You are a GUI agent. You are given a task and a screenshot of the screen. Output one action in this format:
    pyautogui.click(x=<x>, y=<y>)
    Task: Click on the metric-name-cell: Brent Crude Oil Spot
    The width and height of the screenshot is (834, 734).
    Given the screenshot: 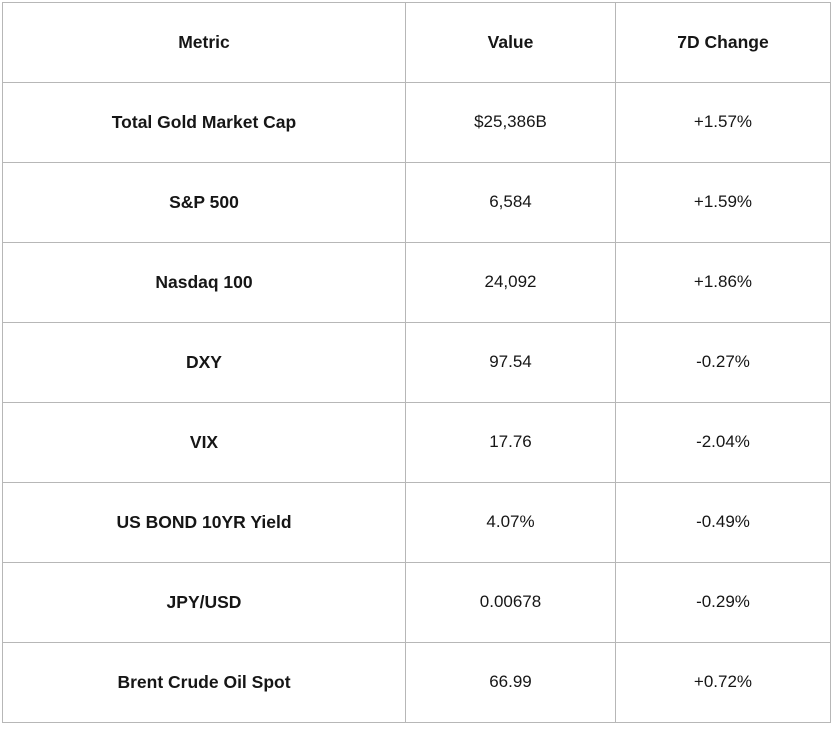 What is the action you would take?
    pyautogui.click(x=204, y=682)
    